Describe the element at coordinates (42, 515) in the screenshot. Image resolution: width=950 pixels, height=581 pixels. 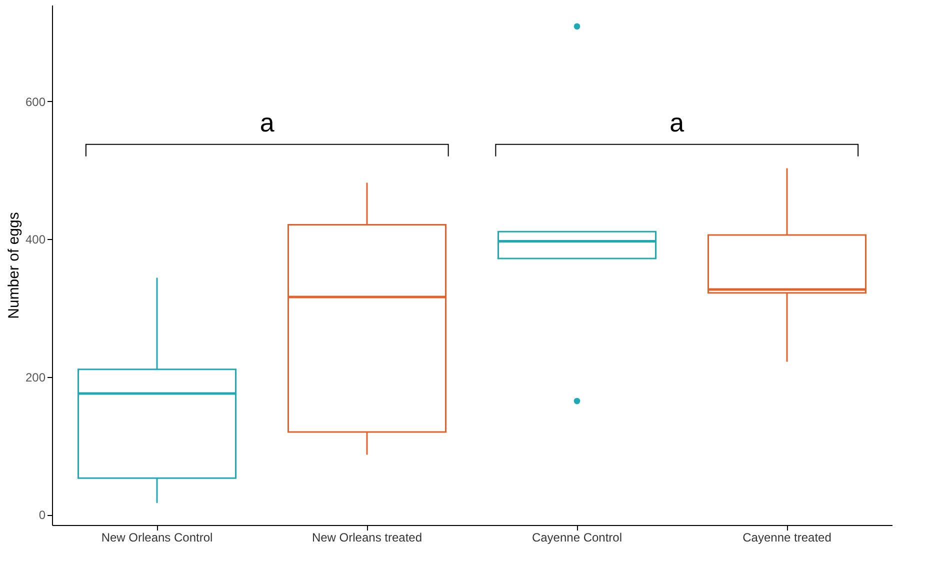
I see `y-tick-label: 0` at that location.